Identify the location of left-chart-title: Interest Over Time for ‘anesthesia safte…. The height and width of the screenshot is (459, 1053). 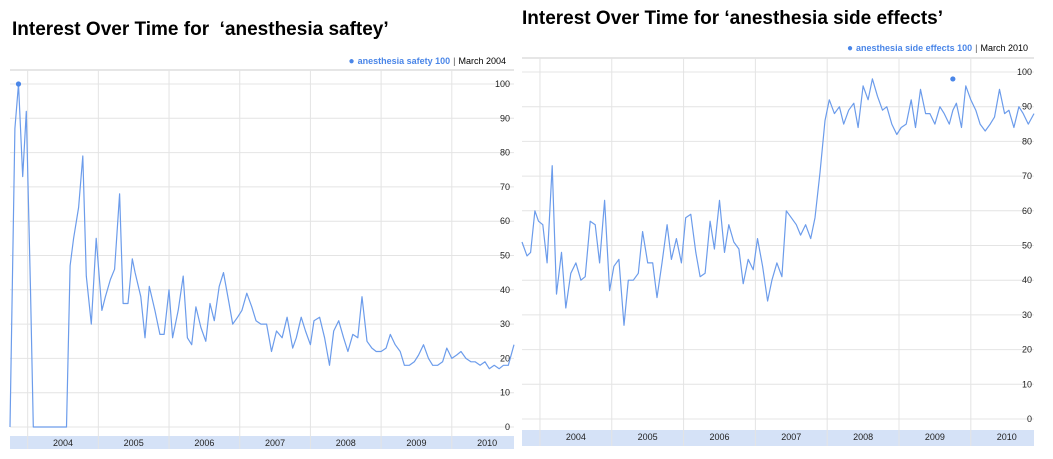
(200, 29).